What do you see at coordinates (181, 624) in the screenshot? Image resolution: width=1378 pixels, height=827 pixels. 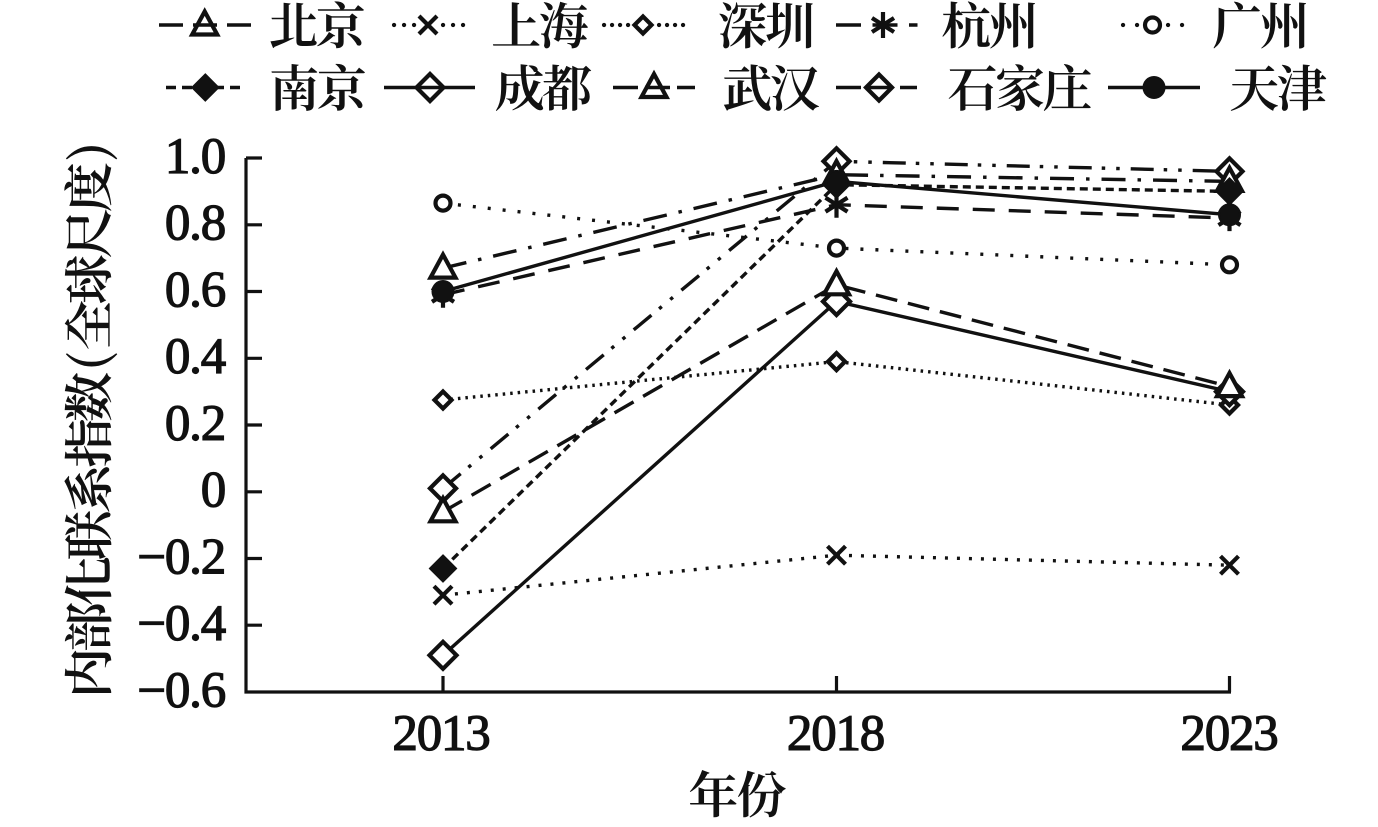 I see `svg-text: −0.4` at bounding box center [181, 624].